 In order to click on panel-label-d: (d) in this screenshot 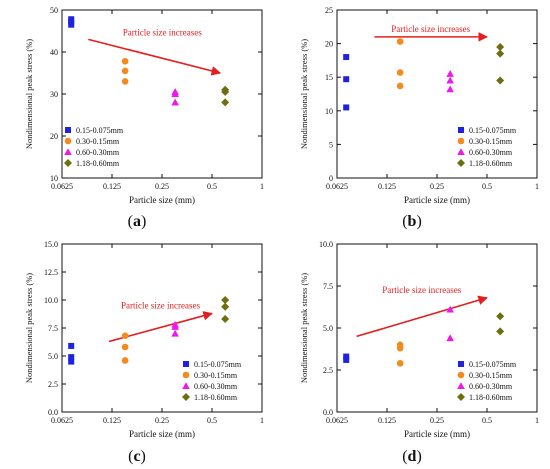, I will do `click(412, 456)`.